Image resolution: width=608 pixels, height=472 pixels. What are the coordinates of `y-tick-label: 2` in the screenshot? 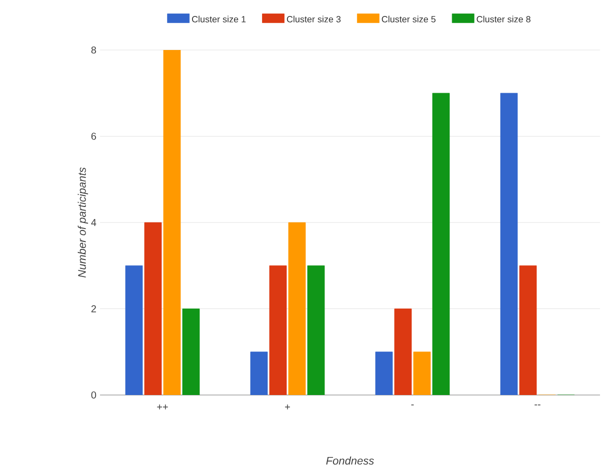 It's located at (93, 308).